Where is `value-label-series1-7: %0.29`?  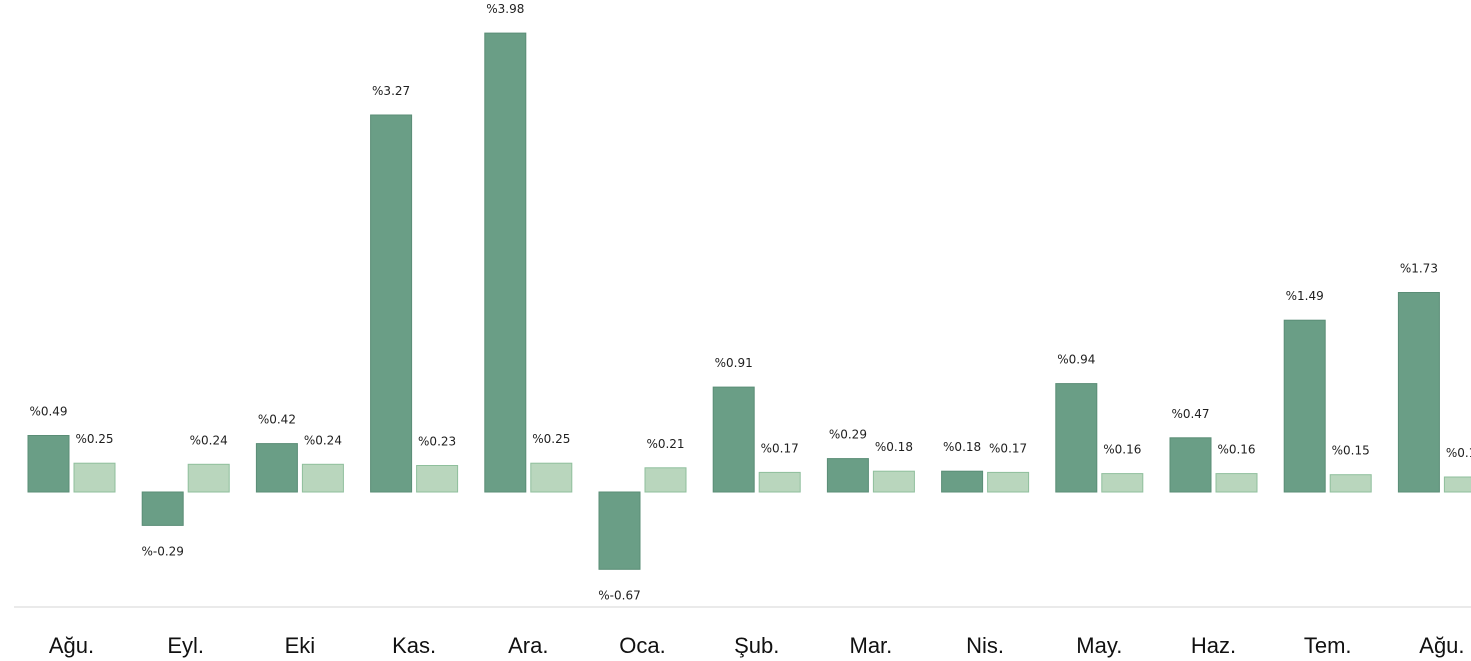 value-label-series1-7: %0.29 is located at coordinates (848, 435).